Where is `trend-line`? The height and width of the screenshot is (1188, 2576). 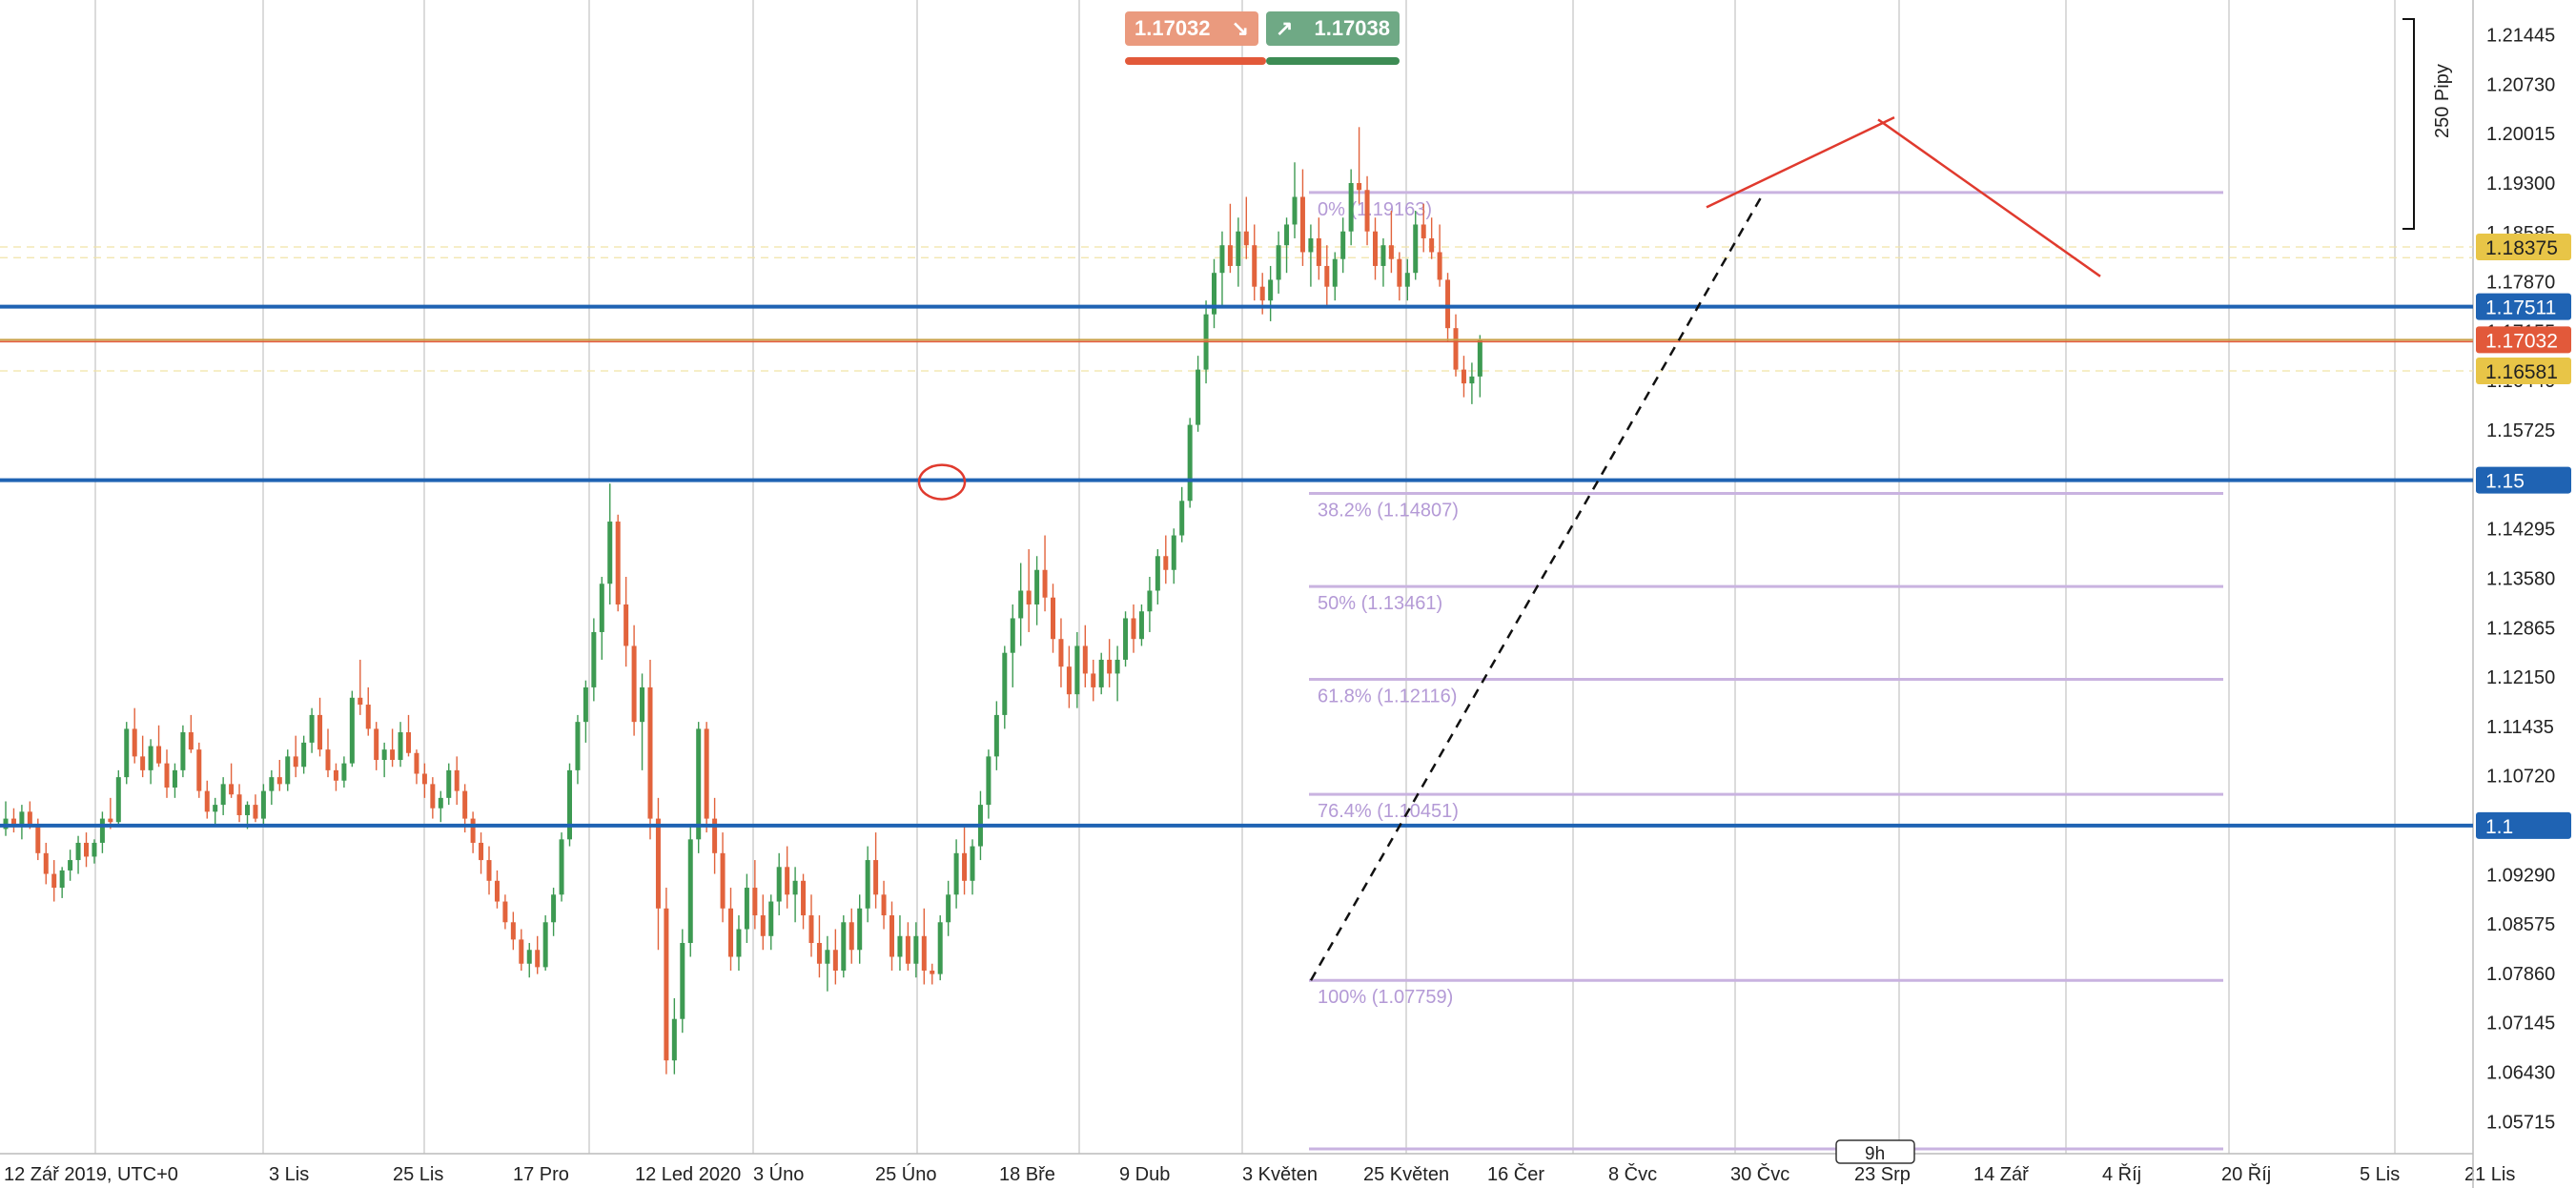
trend-line is located at coordinates (1801, 163).